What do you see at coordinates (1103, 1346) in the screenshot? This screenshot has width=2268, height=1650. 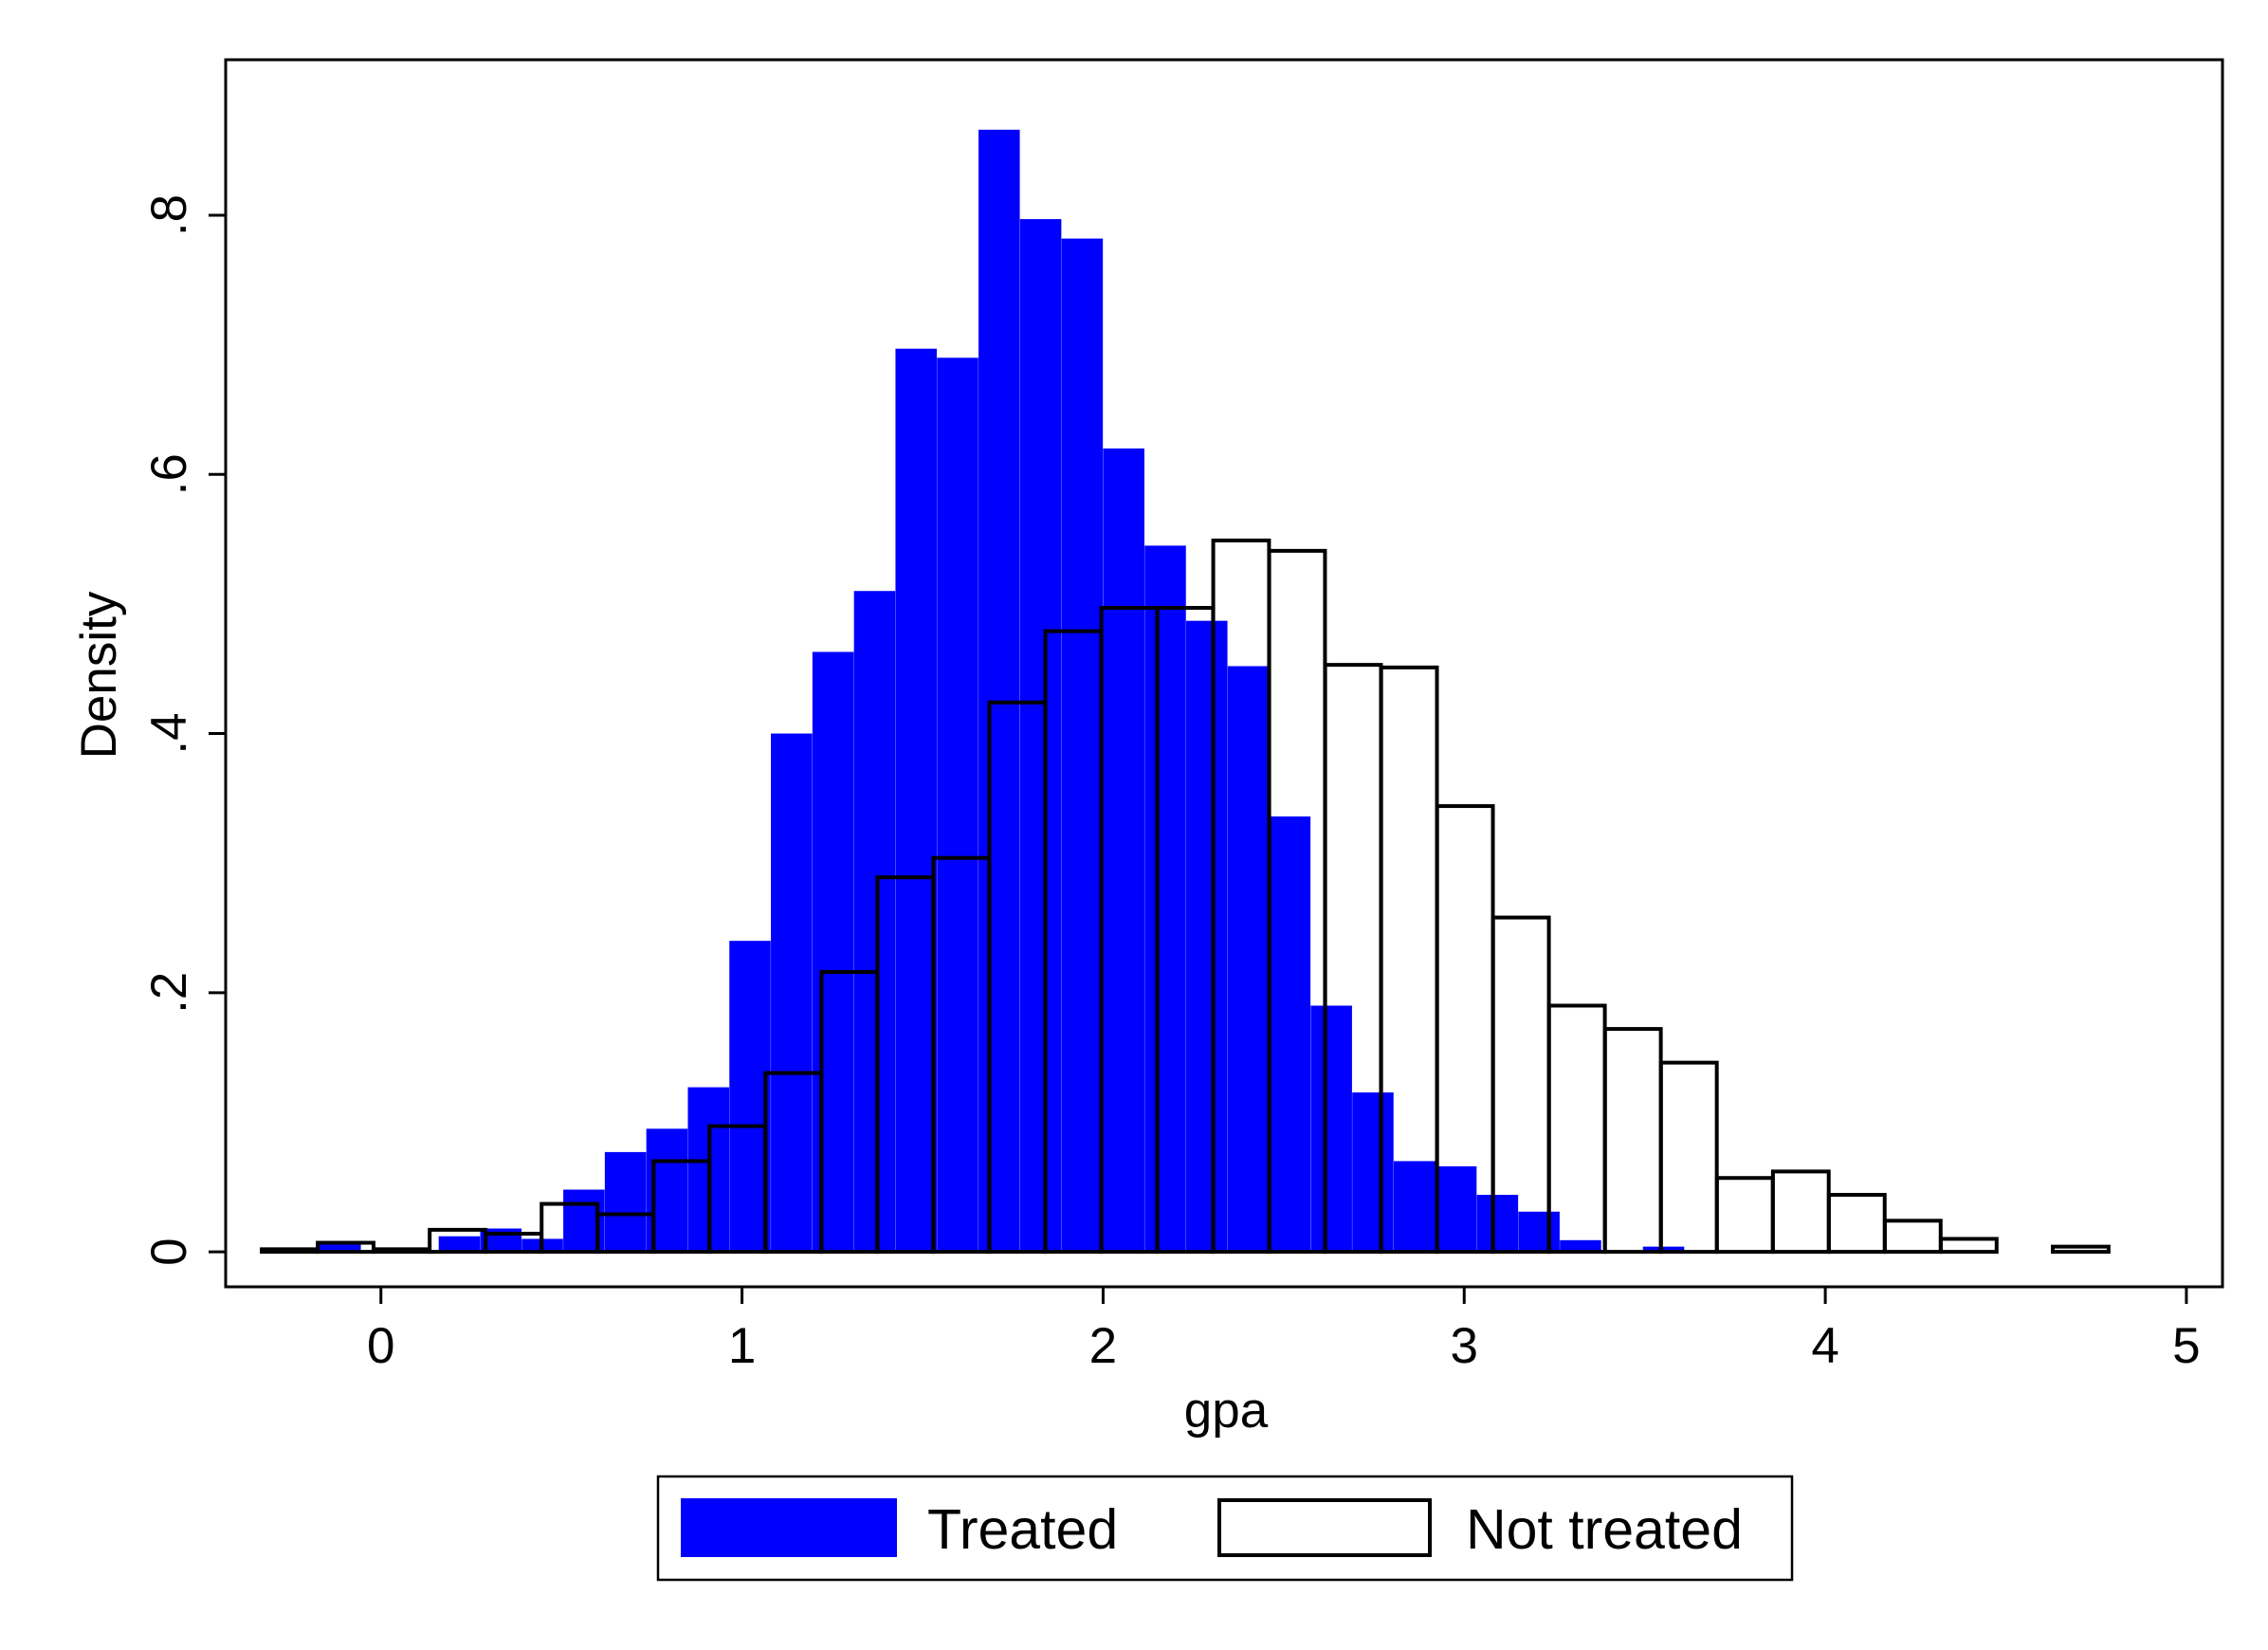 I see `x-tick-label-2: 2` at bounding box center [1103, 1346].